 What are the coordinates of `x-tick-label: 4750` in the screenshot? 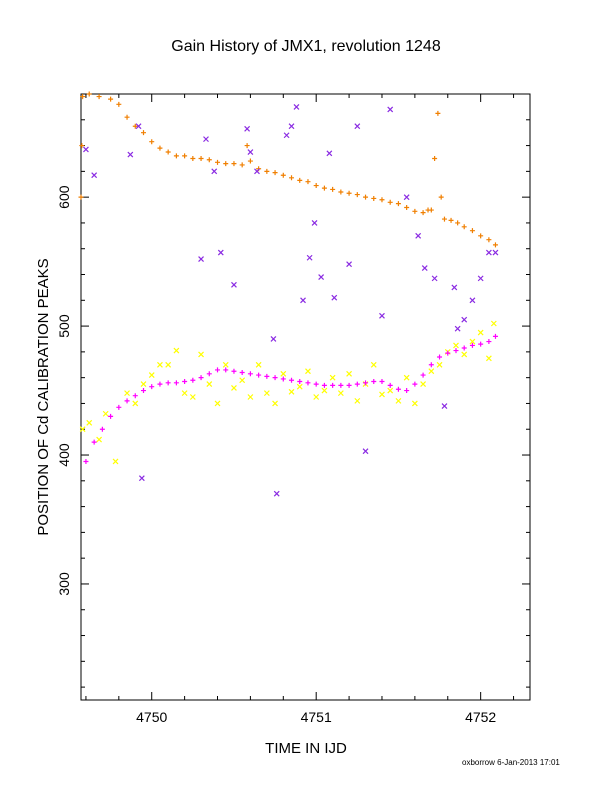 It's located at (151, 717).